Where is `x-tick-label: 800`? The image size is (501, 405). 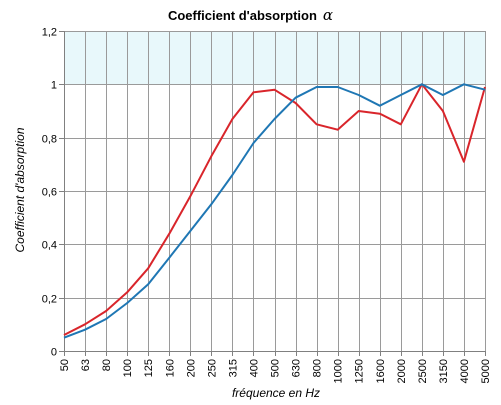 x-tick-label: 800 is located at coordinates (318, 368).